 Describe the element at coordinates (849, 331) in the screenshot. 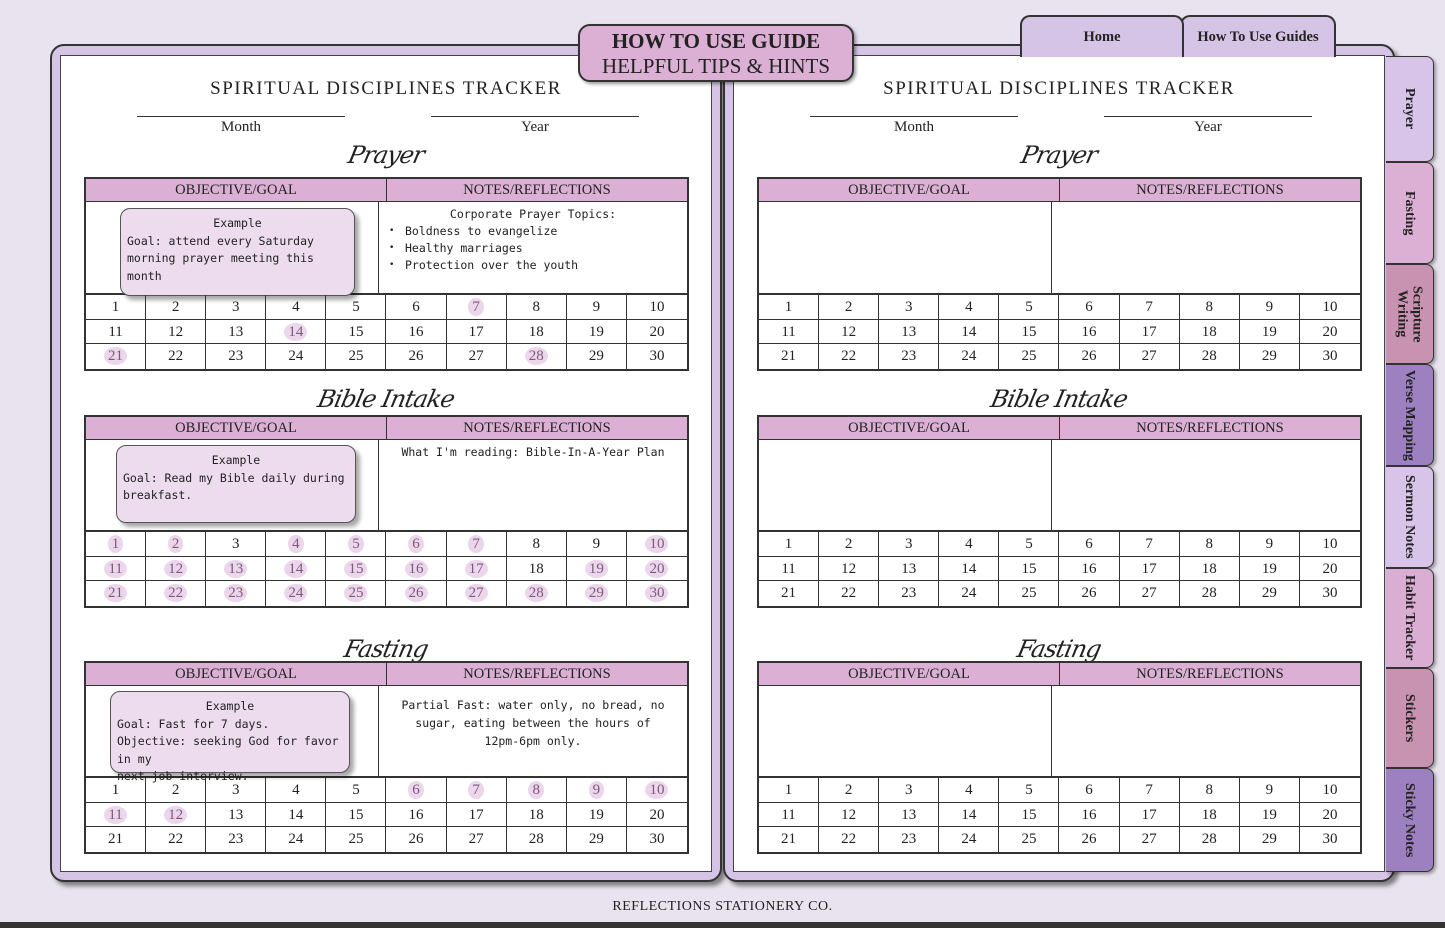

I see `day-cell: 12` at that location.